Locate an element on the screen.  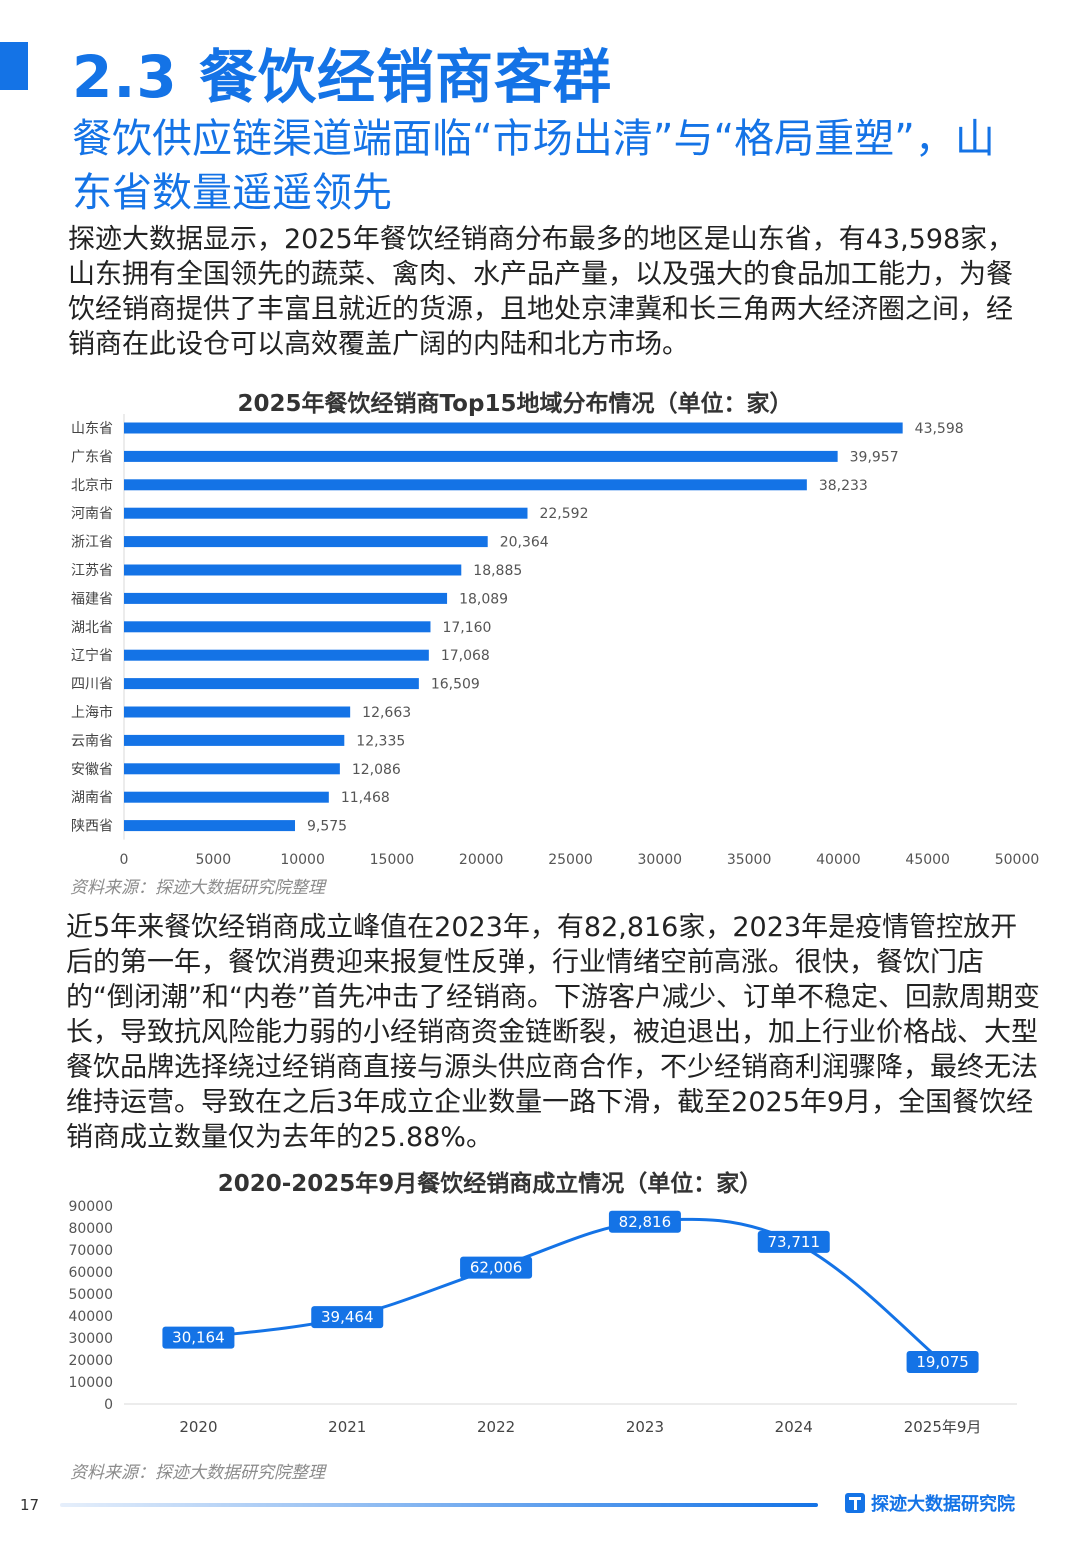
data-value-label: 39,464 is located at coordinates (347, 1317).